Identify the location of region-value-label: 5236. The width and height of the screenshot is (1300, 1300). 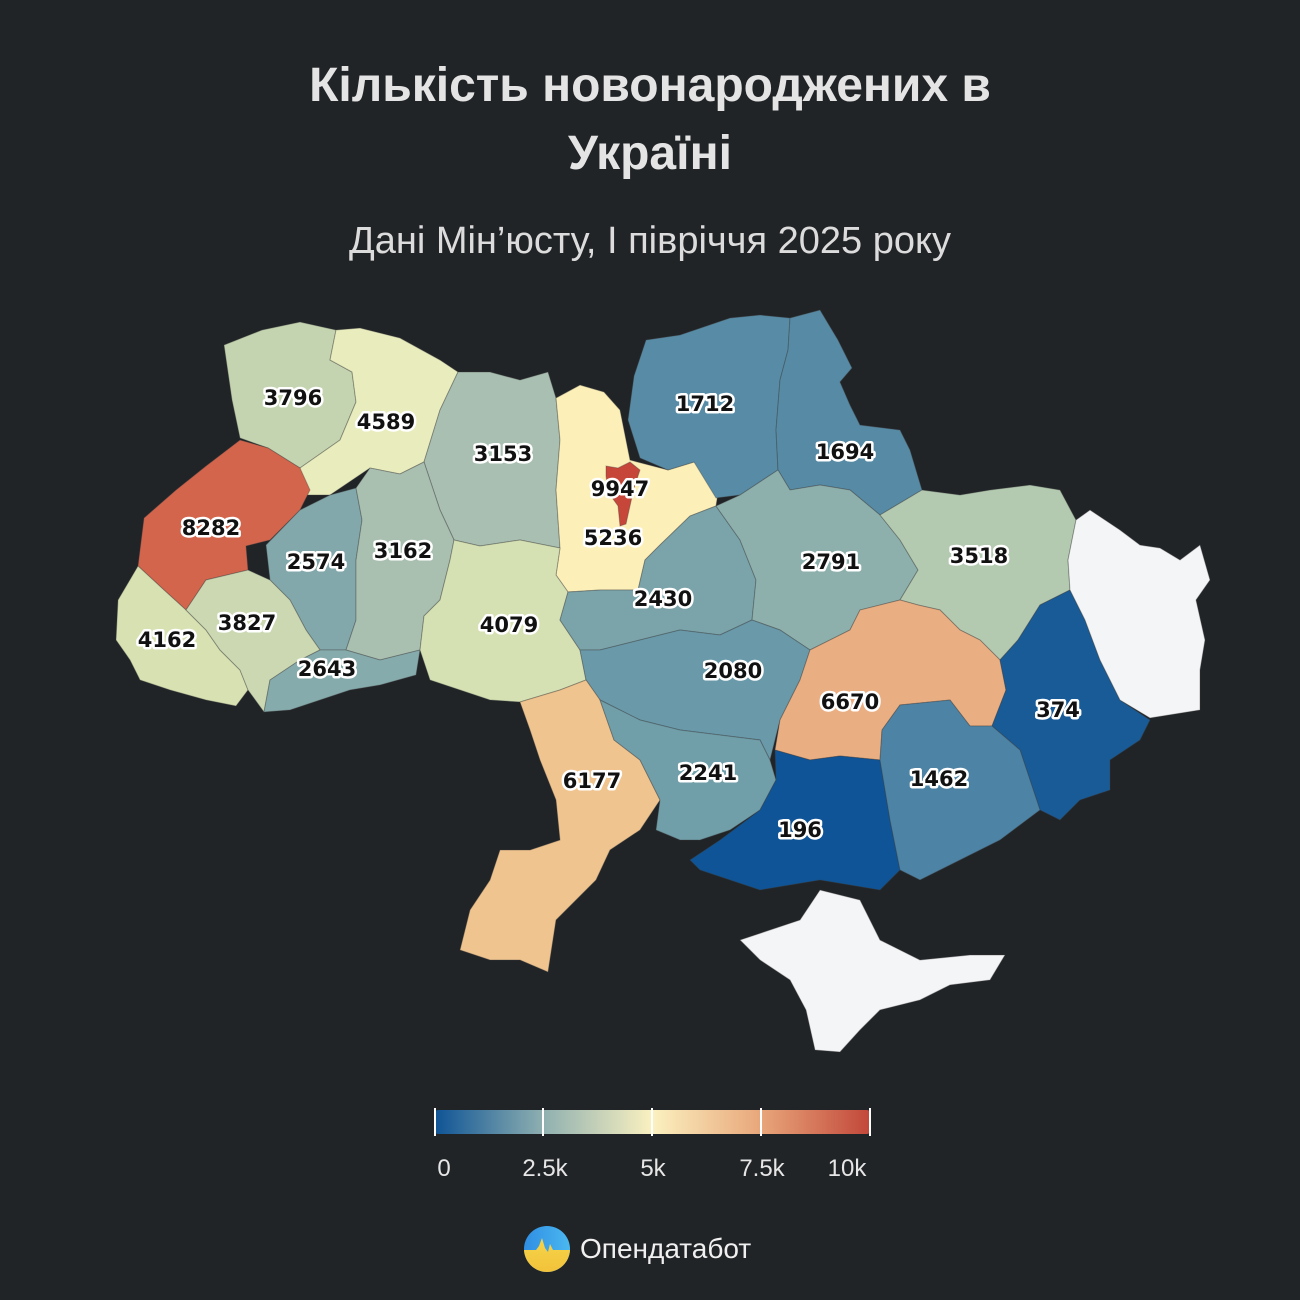
(613, 538).